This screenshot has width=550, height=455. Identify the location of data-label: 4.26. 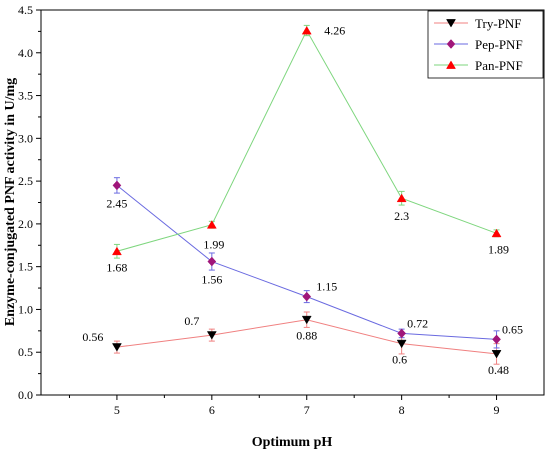
(334, 31).